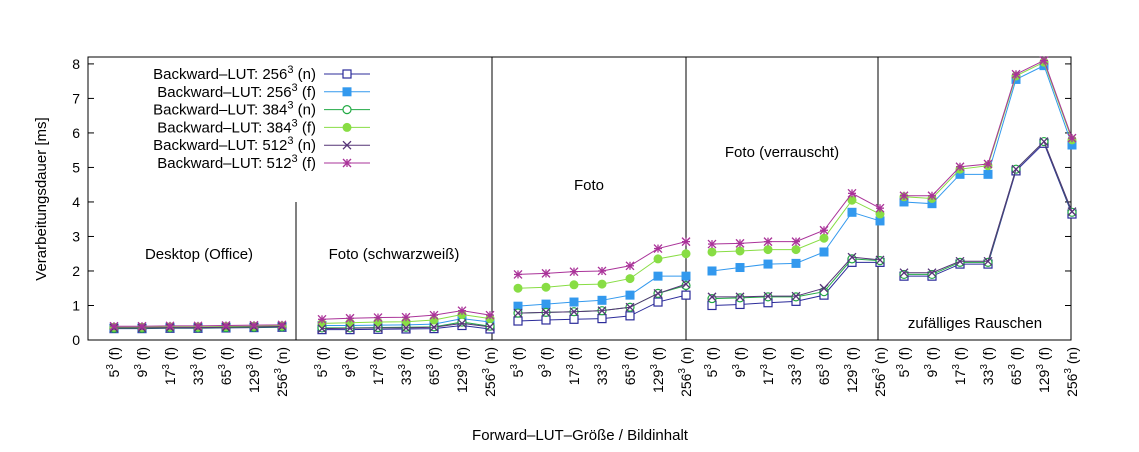  I want to click on x-tick-label-base: 129, so click(1044, 381).